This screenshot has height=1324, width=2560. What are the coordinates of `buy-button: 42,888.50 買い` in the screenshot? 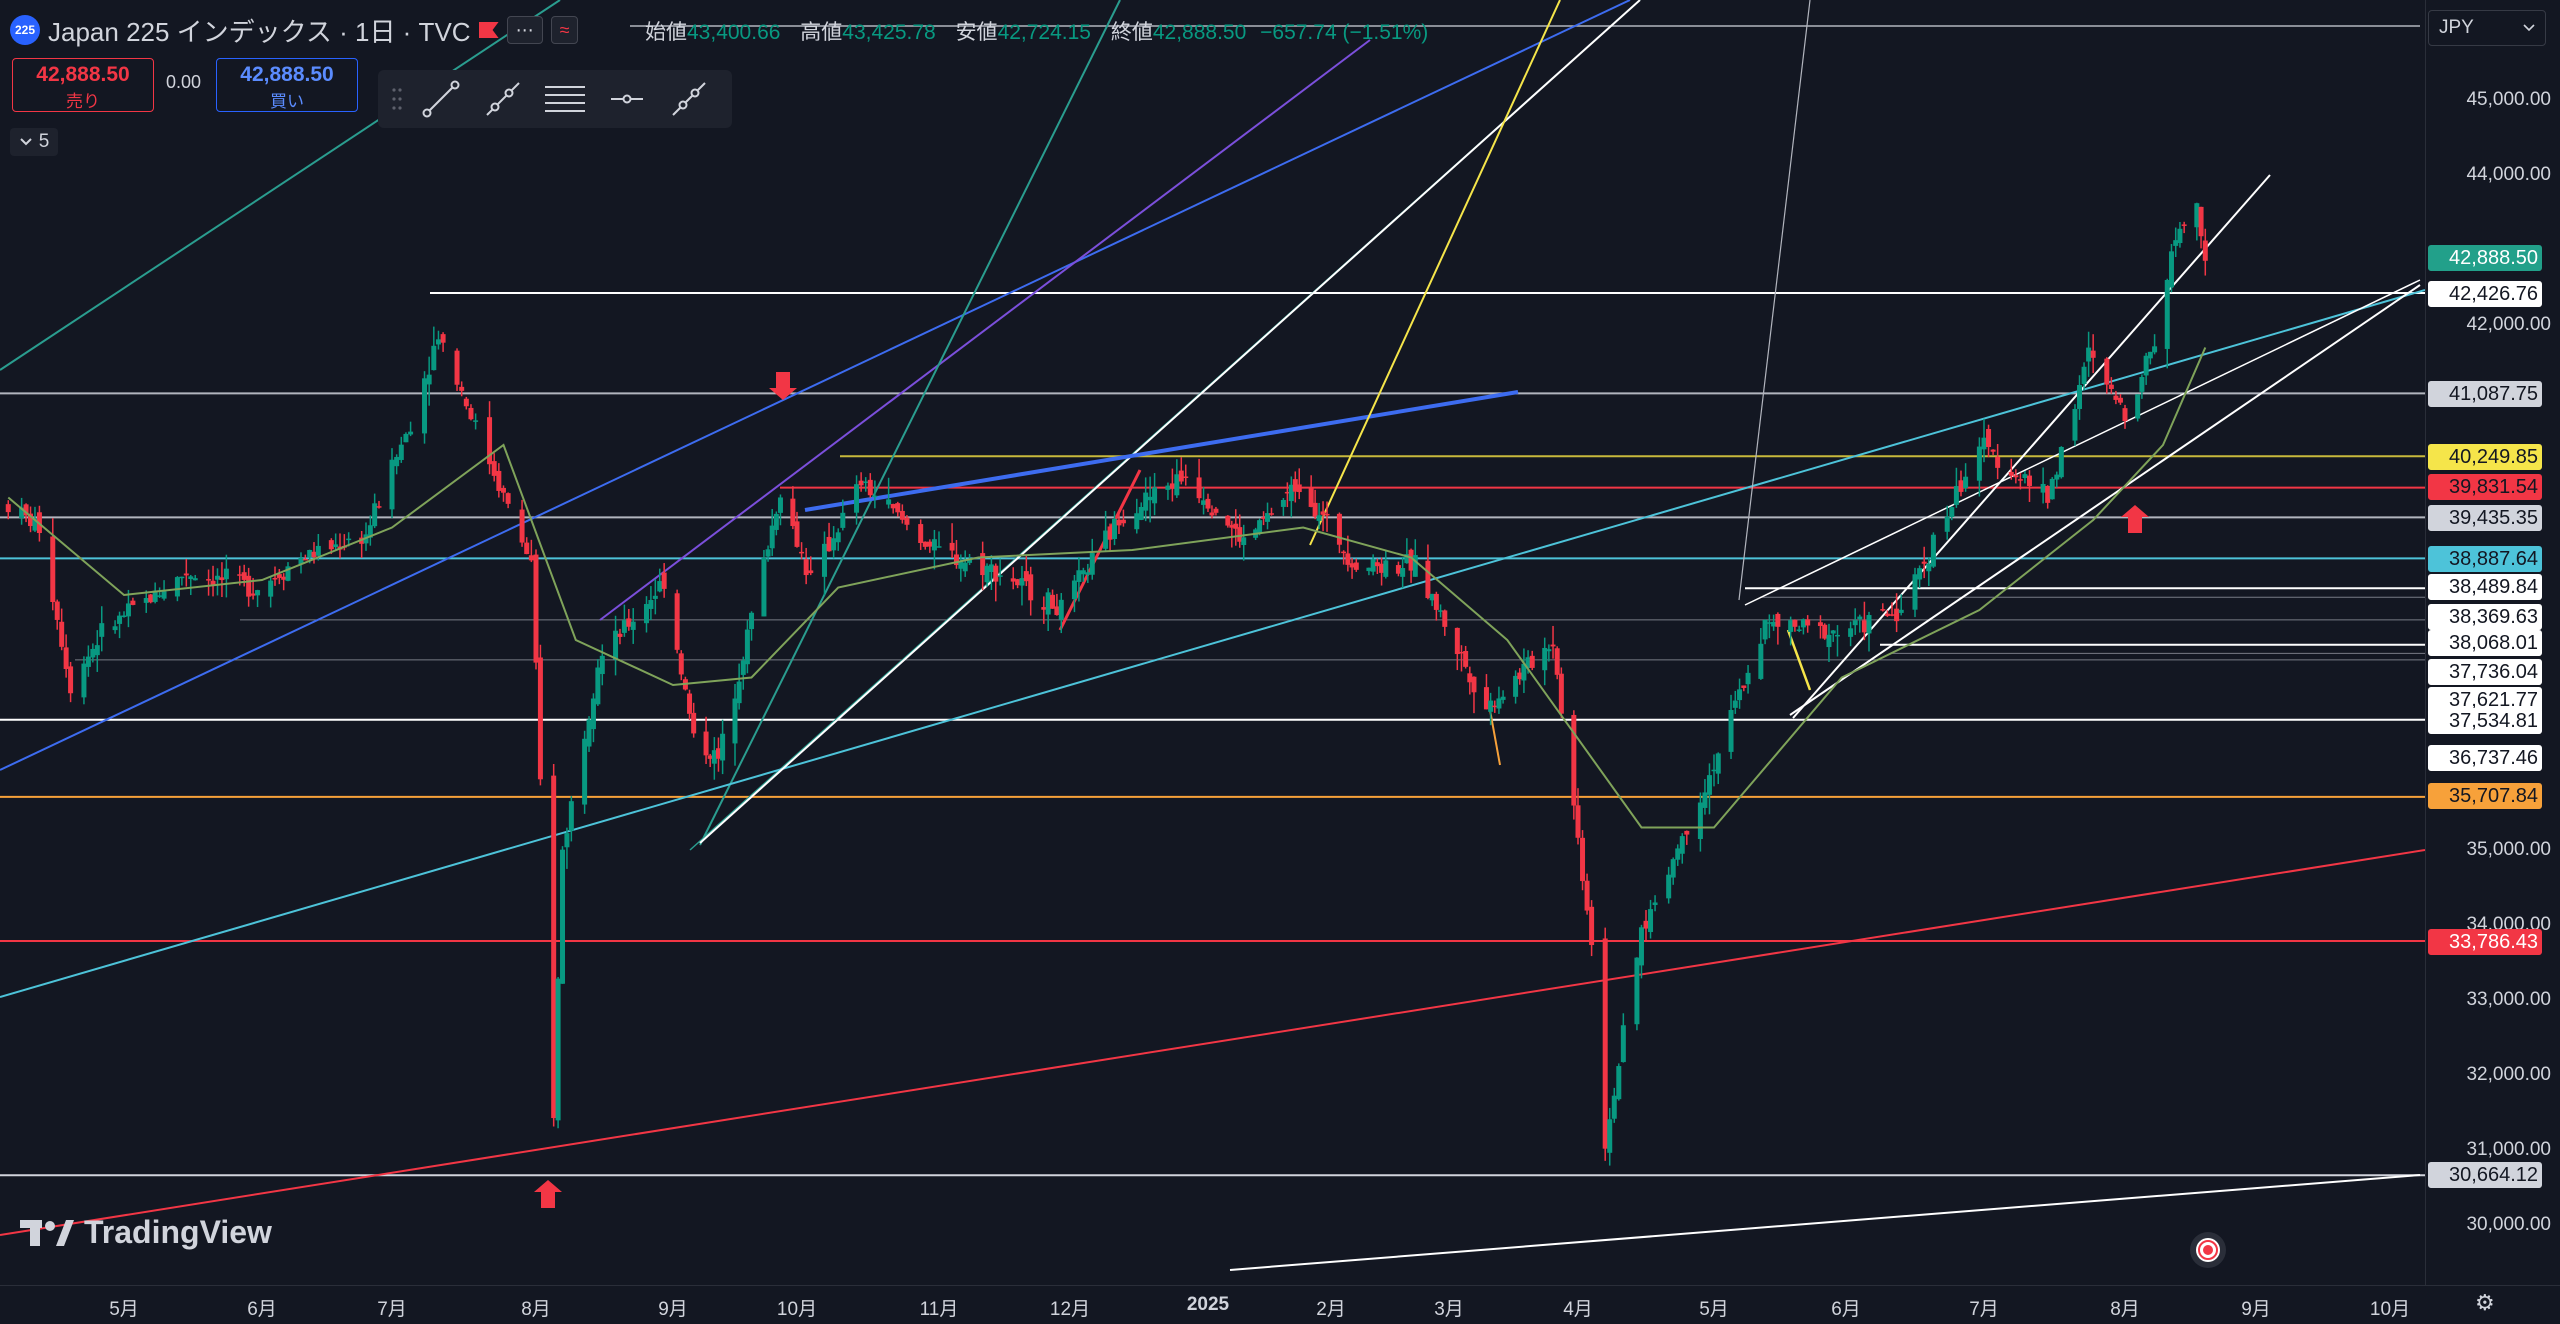 It's located at (287, 85).